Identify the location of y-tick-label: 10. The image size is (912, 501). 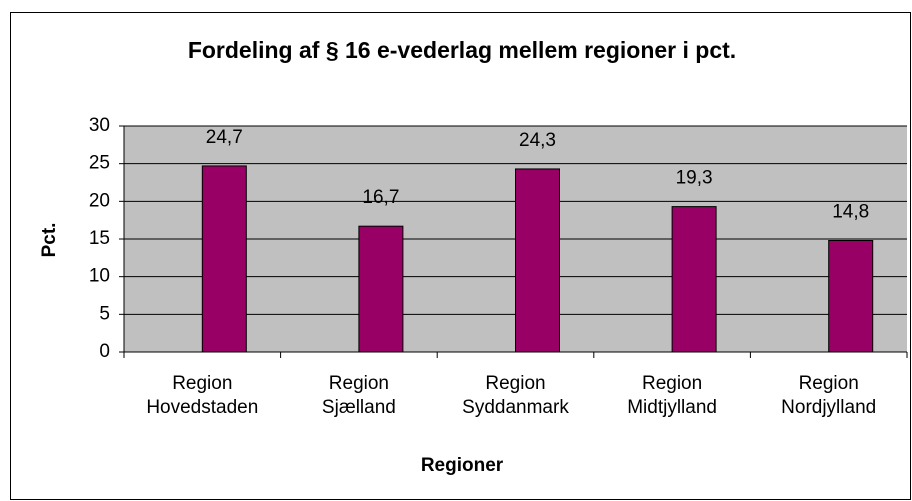
(99, 276).